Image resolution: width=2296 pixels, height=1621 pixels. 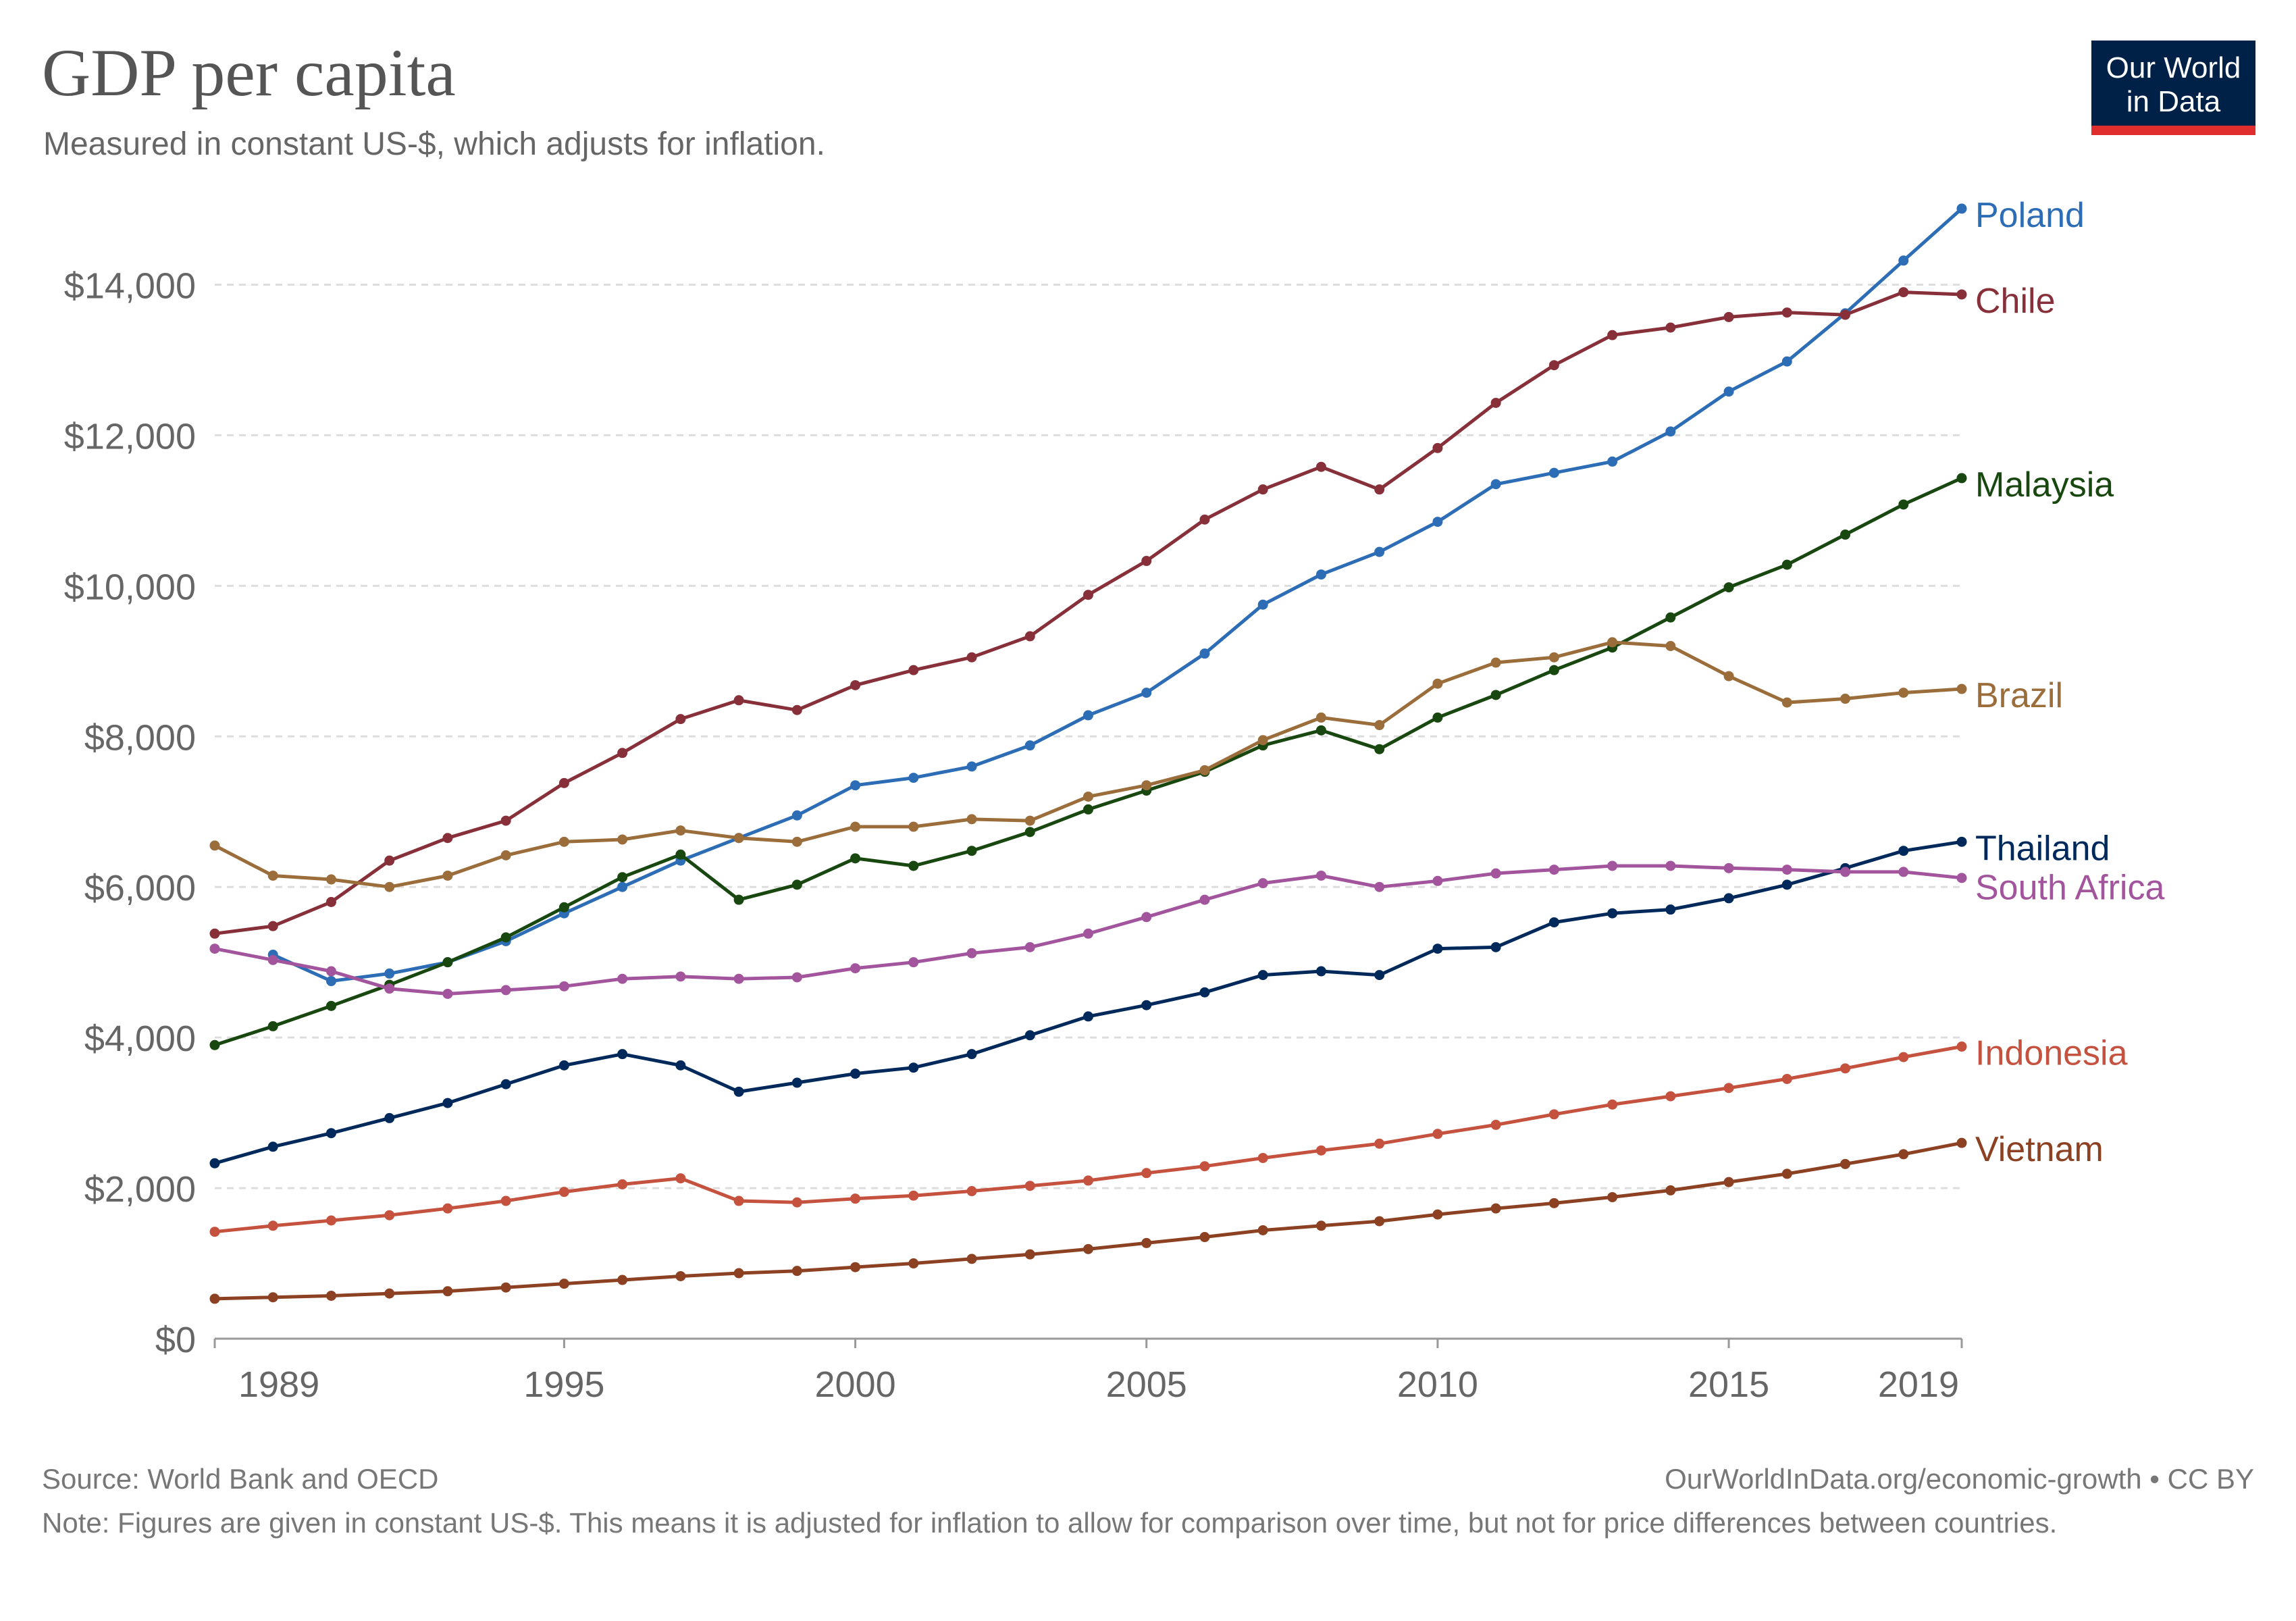 I want to click on series-label: Chile, so click(x=2015, y=301).